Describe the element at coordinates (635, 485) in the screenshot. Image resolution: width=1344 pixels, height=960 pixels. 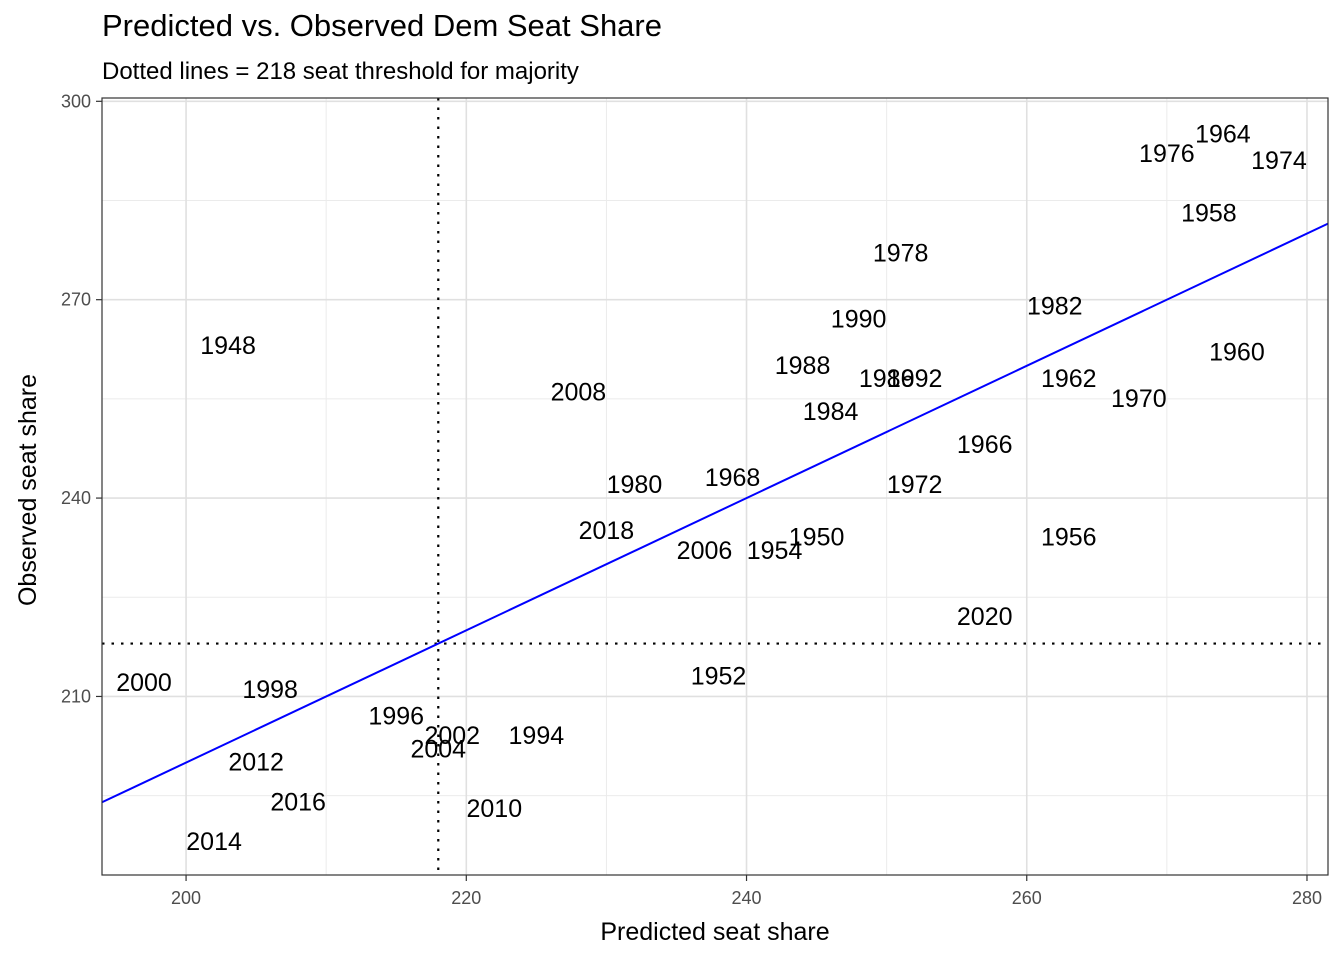
I see `point-label: 1980` at that location.